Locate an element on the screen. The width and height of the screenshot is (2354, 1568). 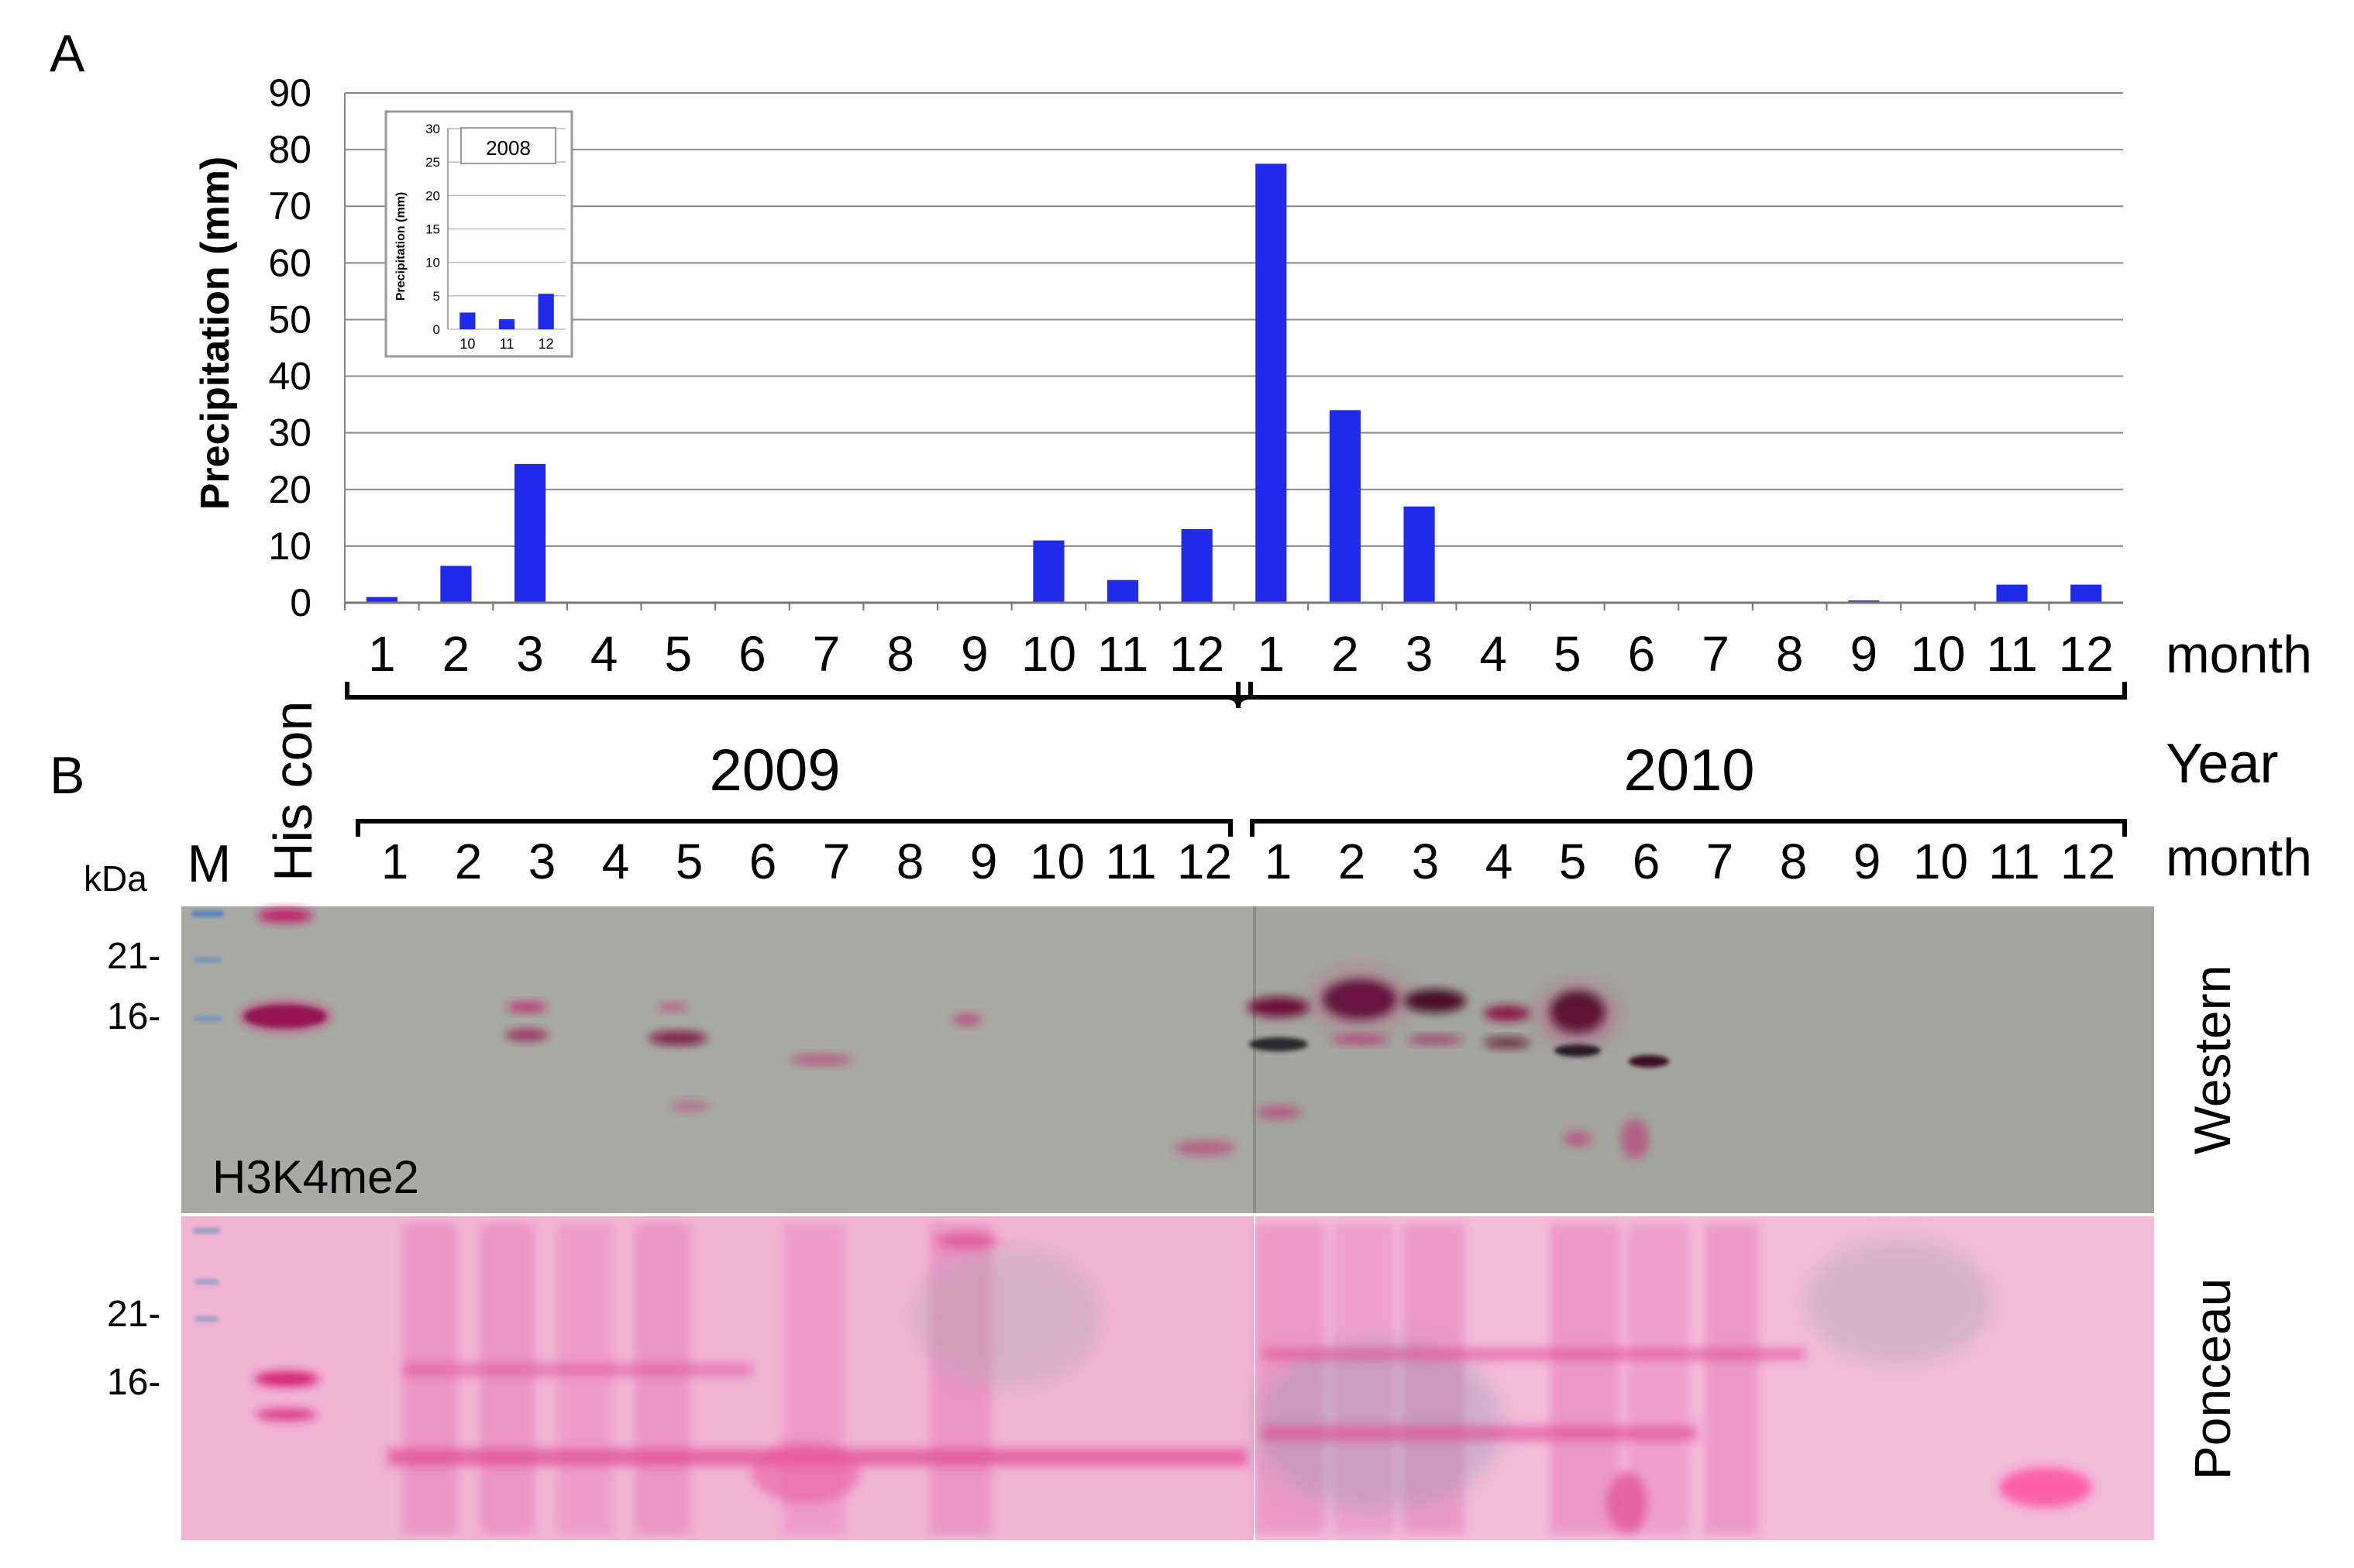
month-axis-label-b: month is located at coordinates (2239, 857).